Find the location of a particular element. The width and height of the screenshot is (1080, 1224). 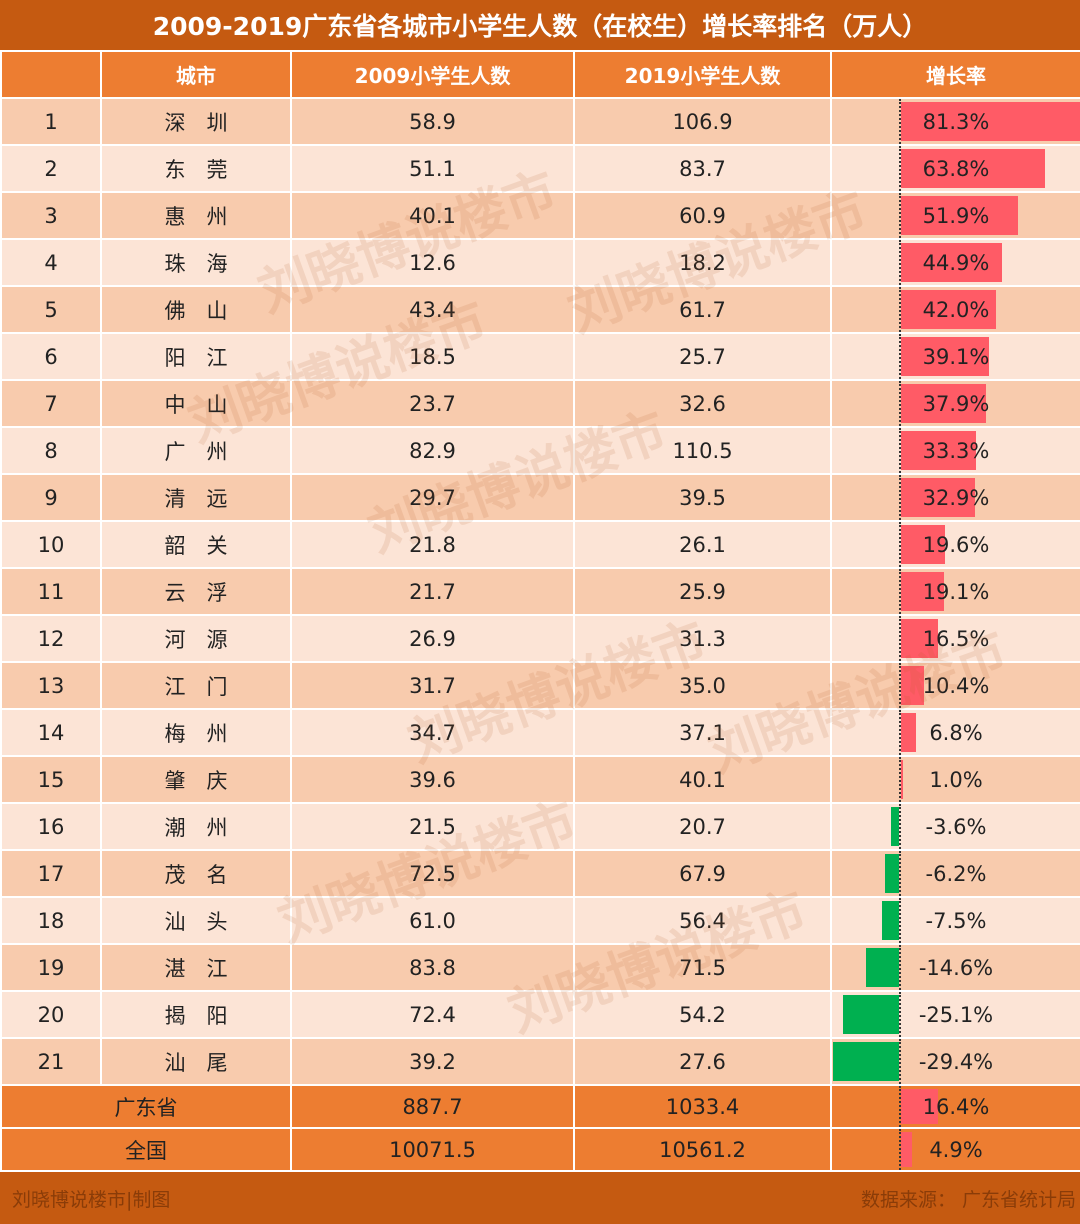

city-cell-text: 梅 州 is located at coordinates (196, 733).